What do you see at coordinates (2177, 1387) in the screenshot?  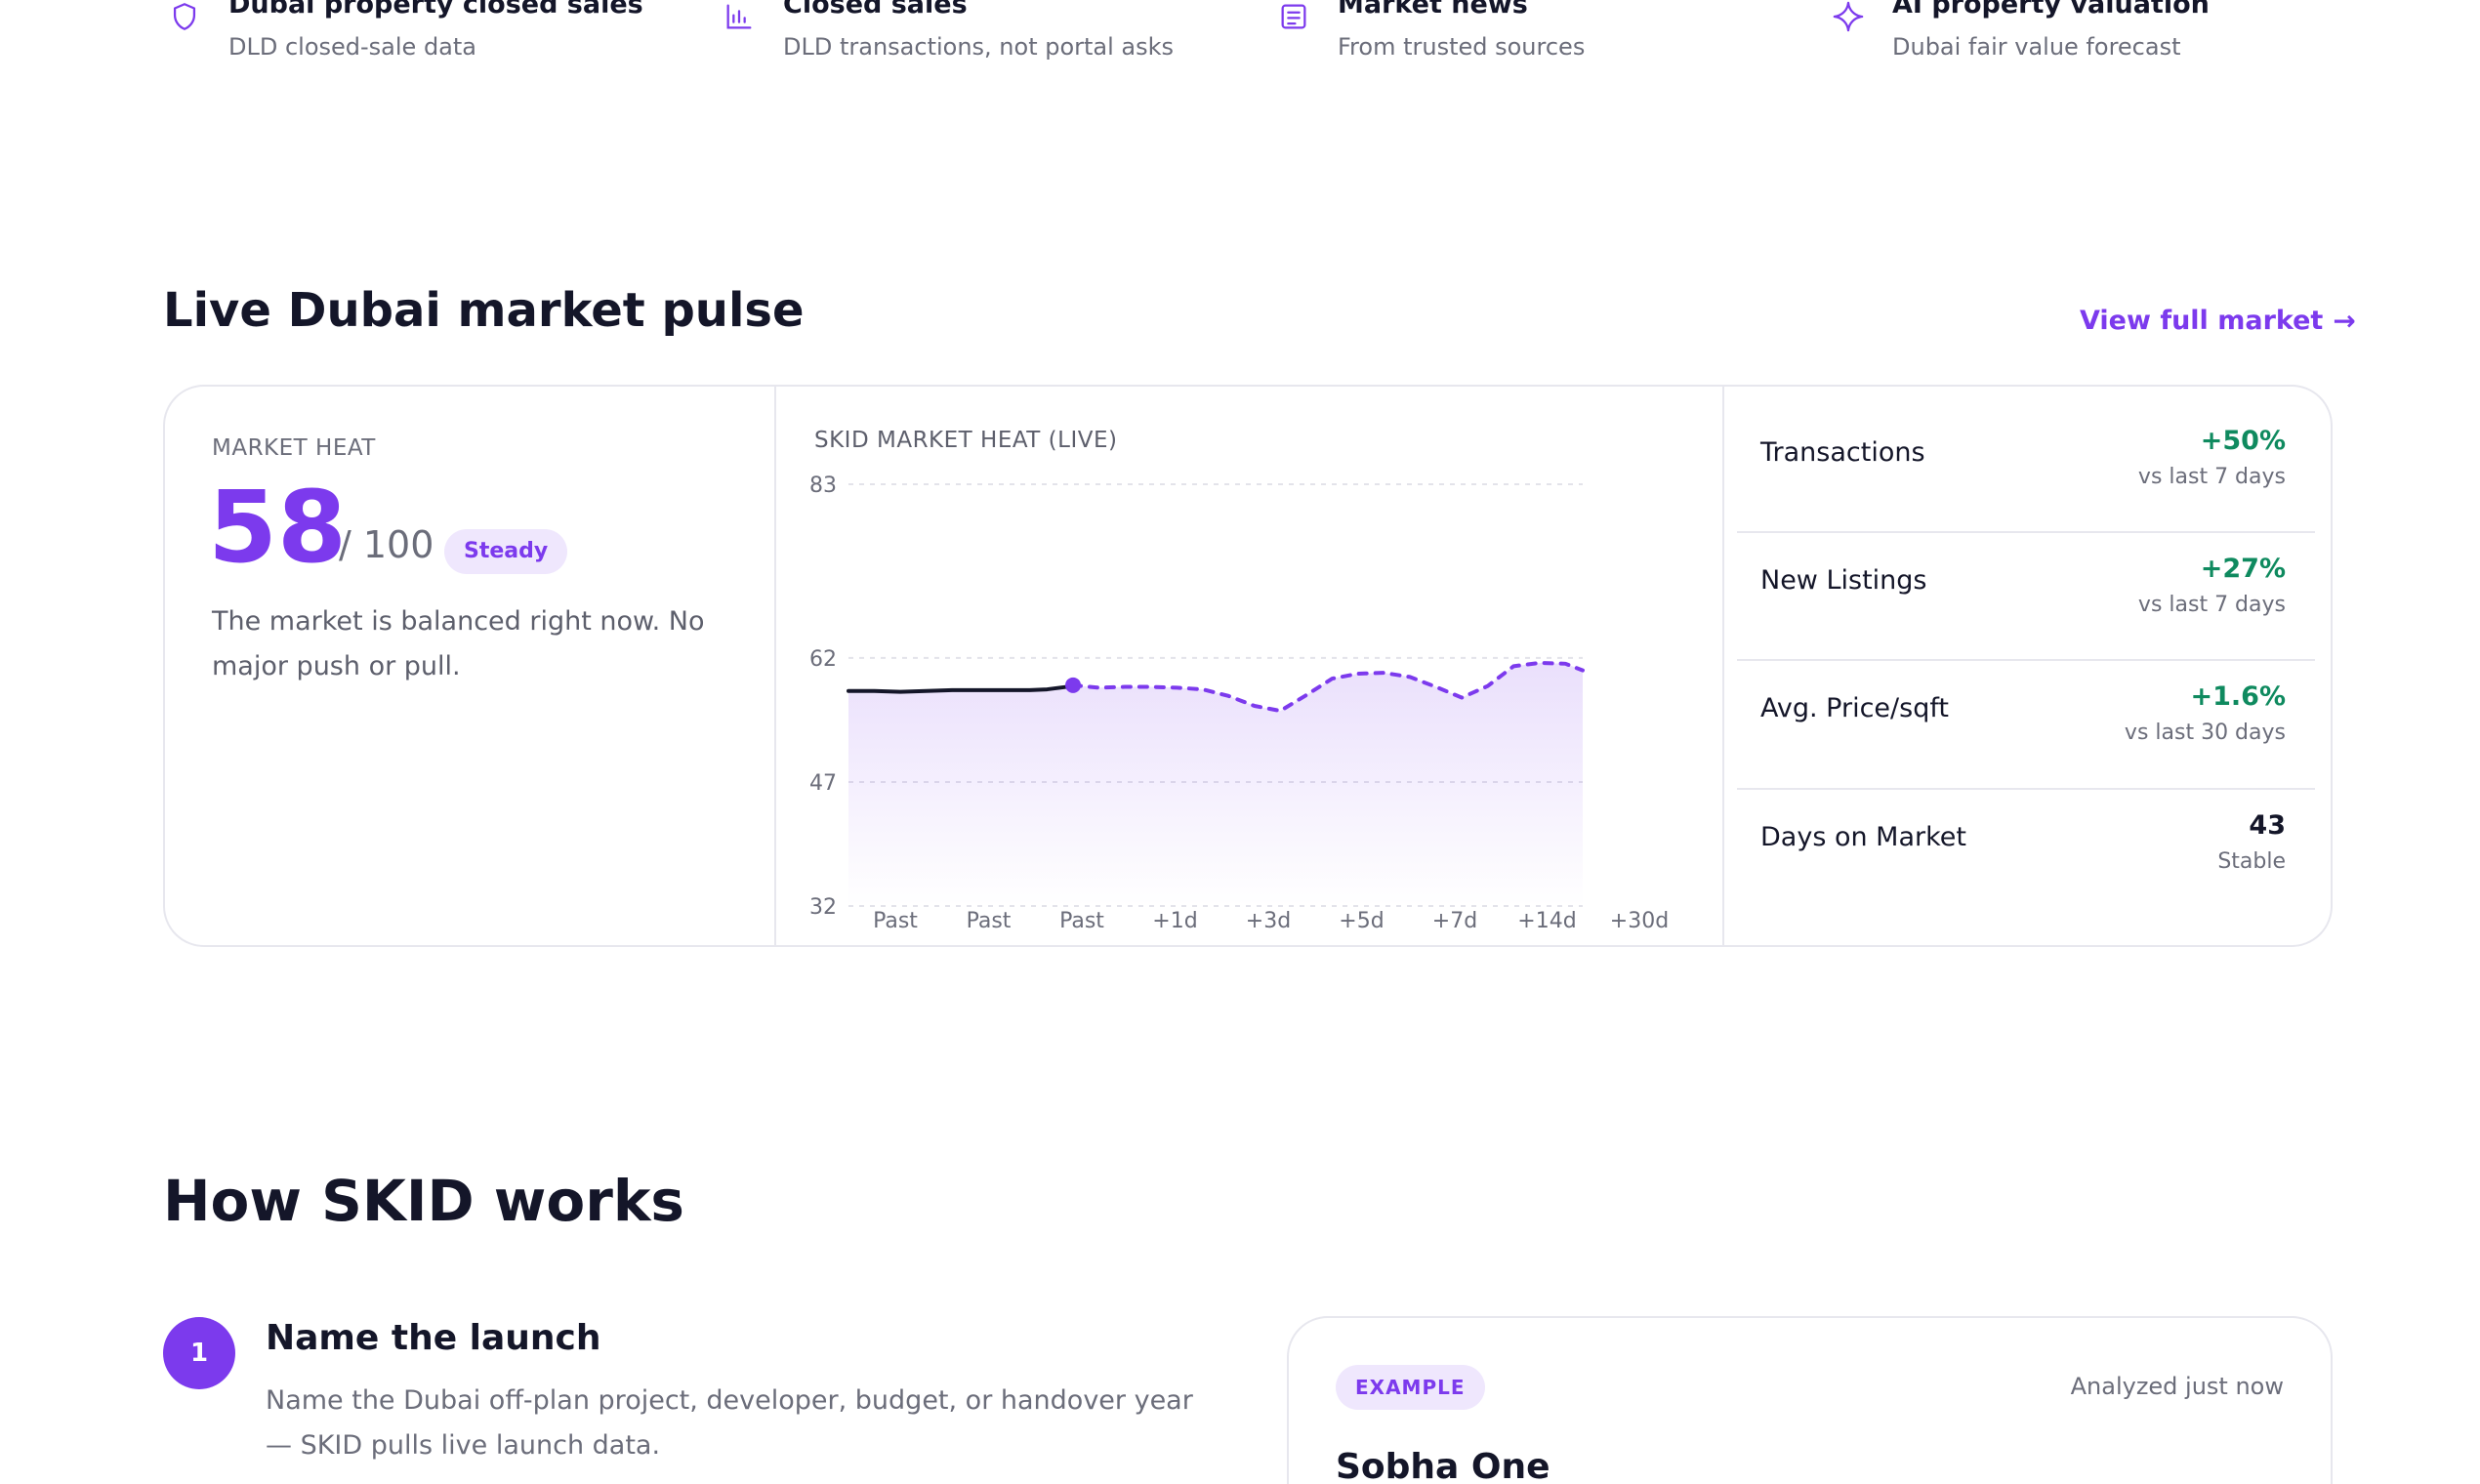 I see `example-timestamp: Analyzed just now` at bounding box center [2177, 1387].